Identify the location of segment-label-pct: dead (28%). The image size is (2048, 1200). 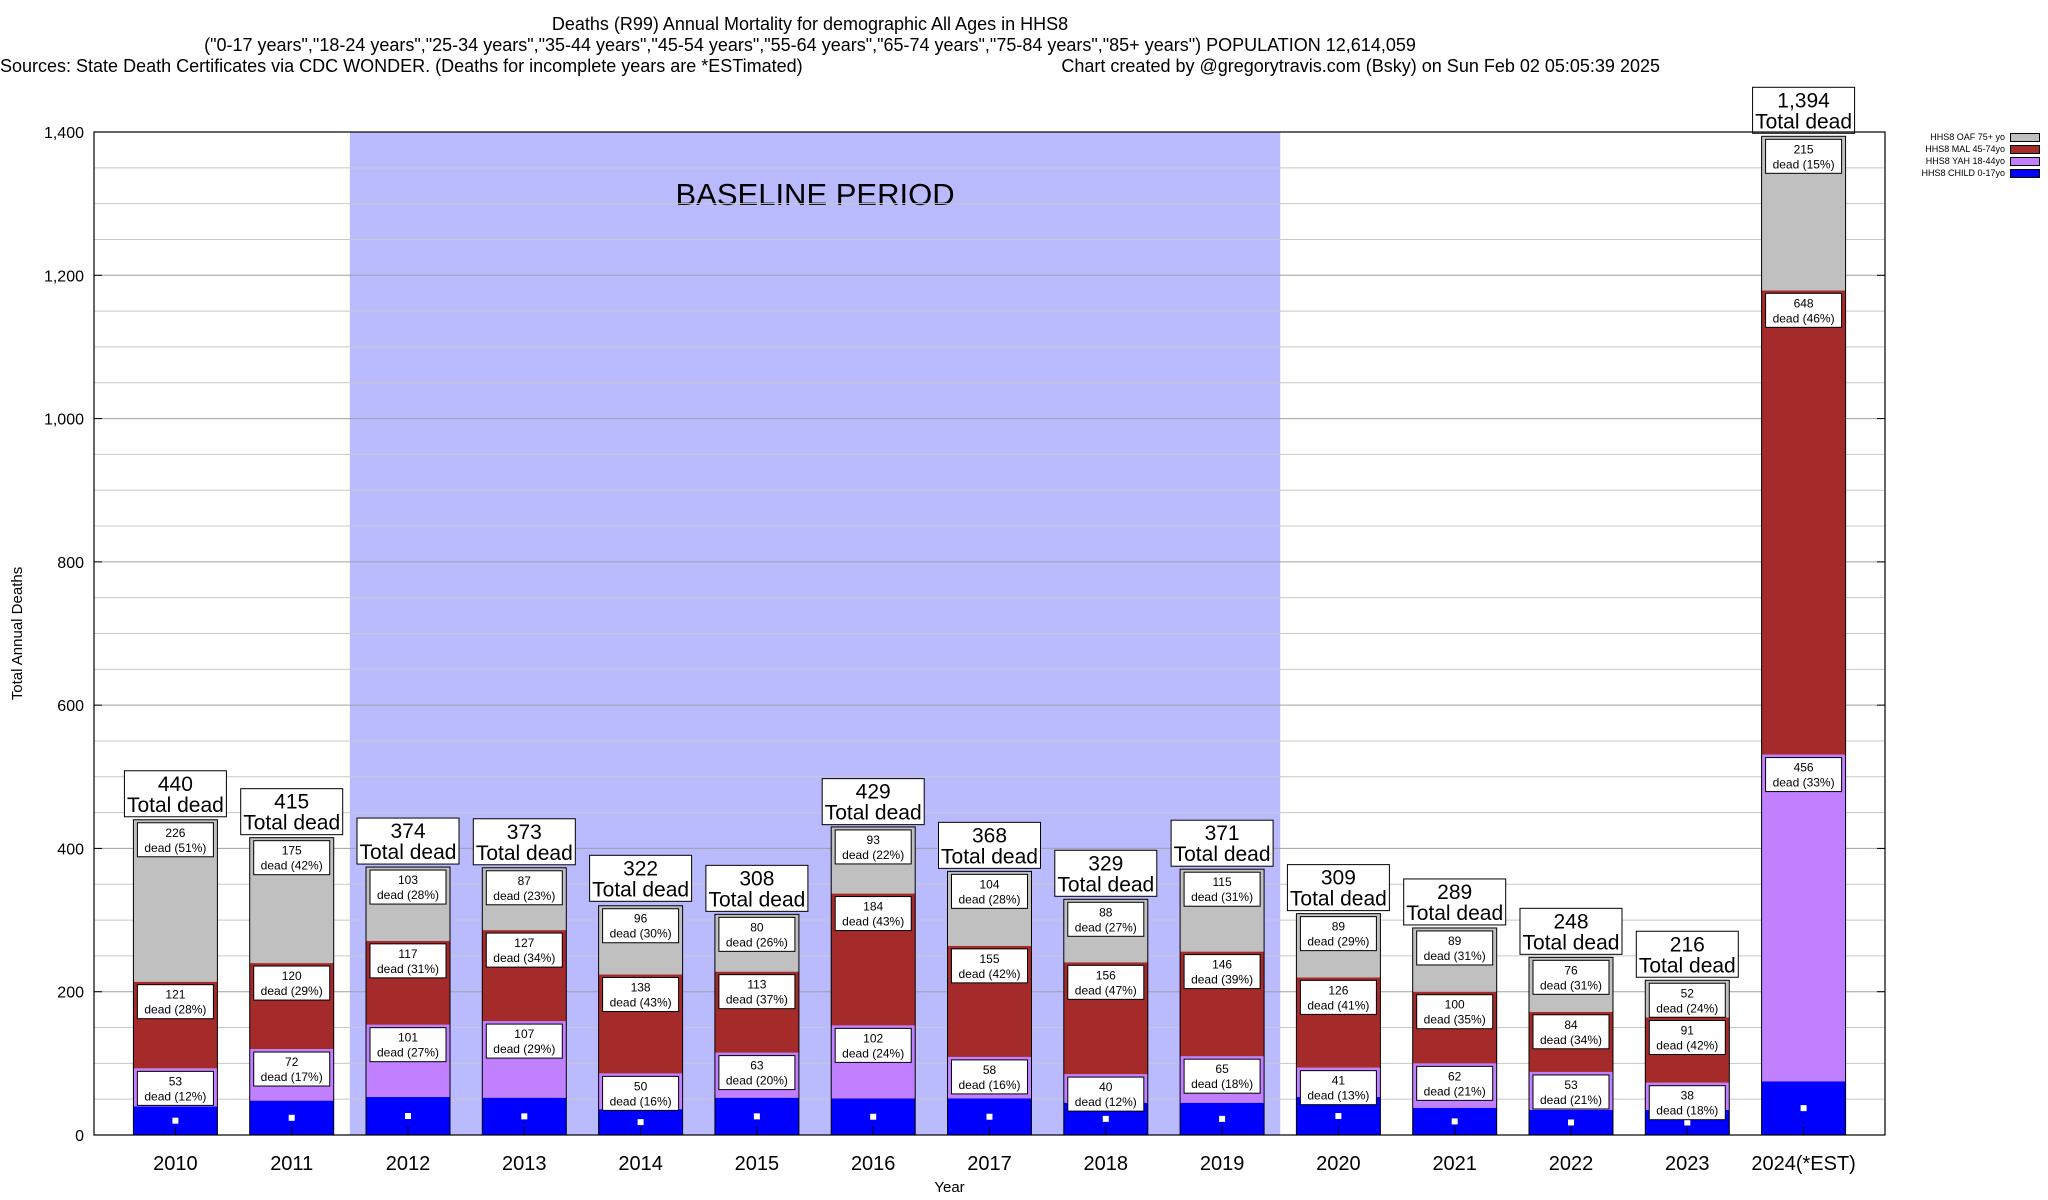
(408, 895).